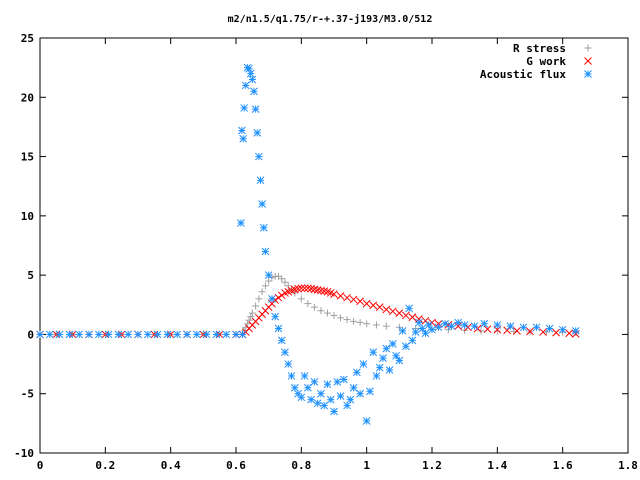 This screenshot has width=640, height=480. I want to click on y-tick-label: -5, so click(27, 394).